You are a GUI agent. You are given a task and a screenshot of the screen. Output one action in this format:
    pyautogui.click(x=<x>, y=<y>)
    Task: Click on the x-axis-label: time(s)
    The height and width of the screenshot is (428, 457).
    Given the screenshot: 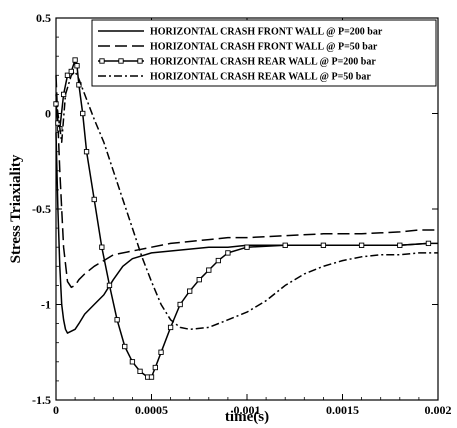 What is the action you would take?
    pyautogui.click(x=247, y=417)
    